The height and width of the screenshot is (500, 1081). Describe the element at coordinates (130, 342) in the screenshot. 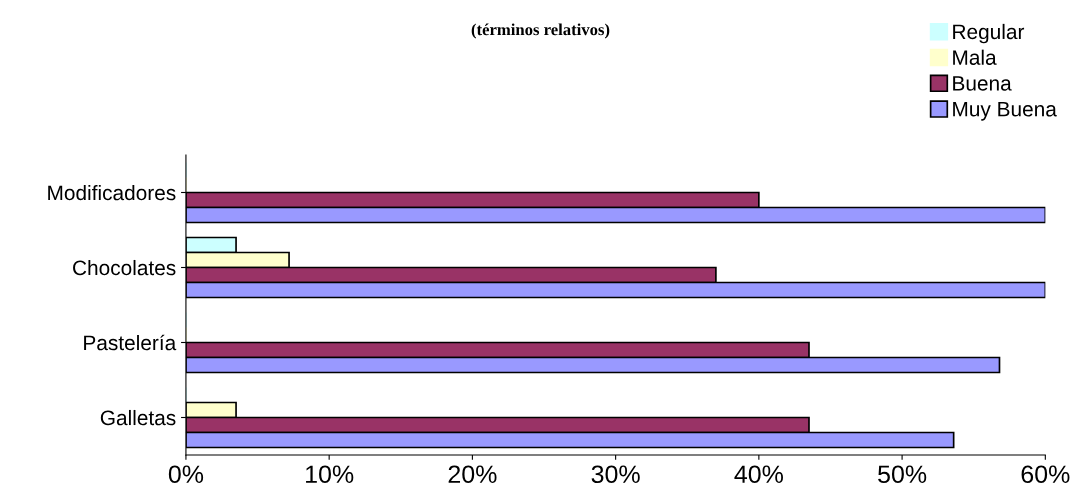

I see `y-tick-label: Pastelería` at that location.